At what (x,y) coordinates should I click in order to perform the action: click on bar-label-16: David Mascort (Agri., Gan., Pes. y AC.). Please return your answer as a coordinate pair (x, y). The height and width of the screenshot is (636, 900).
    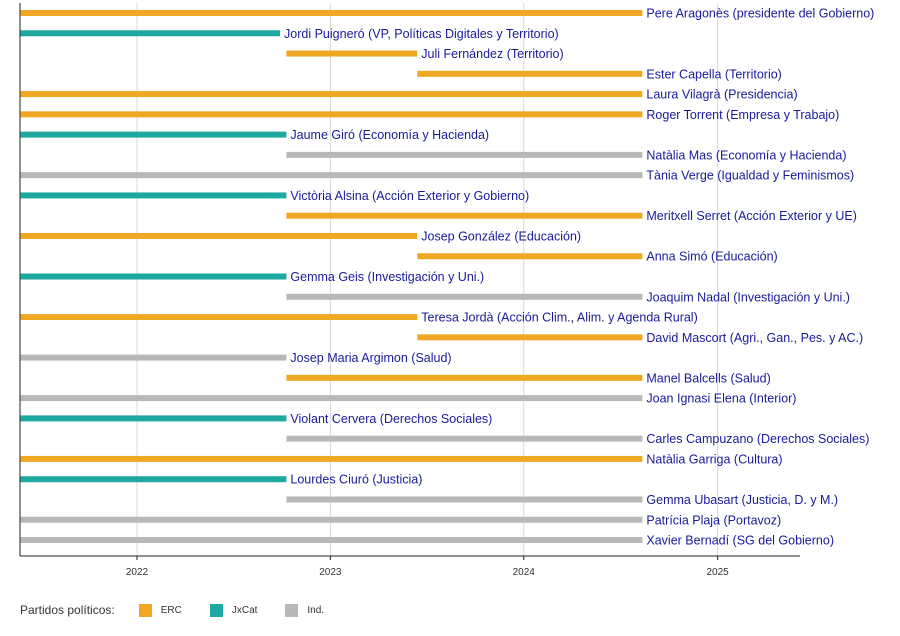
    Looking at the image, I should click on (754, 338).